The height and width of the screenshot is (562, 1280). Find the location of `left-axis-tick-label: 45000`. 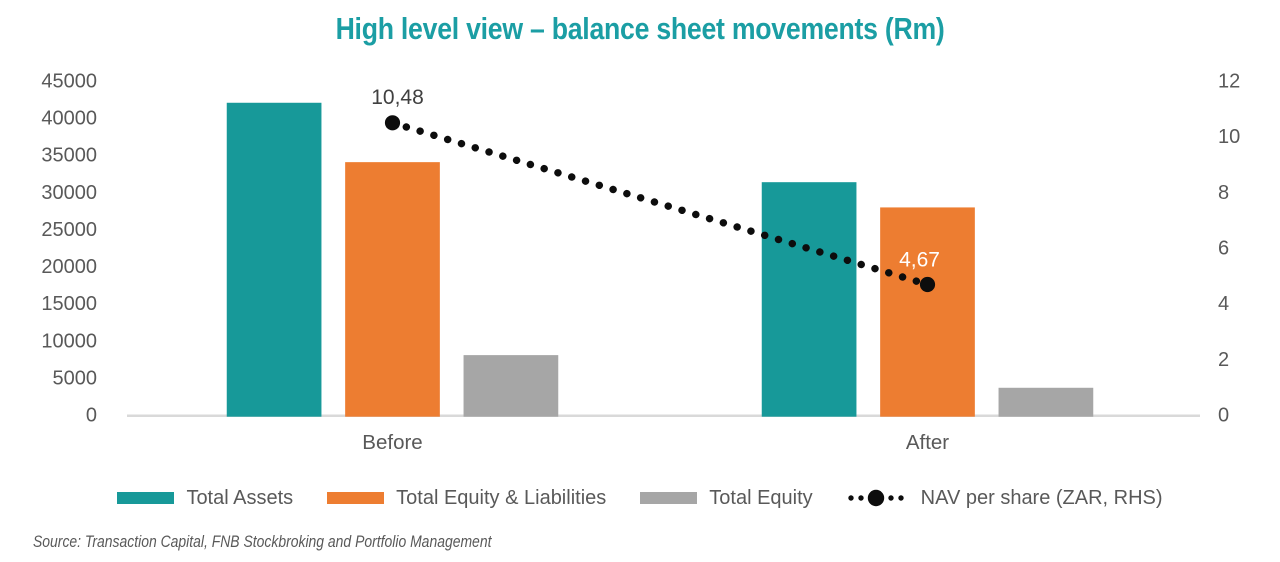

left-axis-tick-label: 45000 is located at coordinates (69, 82).